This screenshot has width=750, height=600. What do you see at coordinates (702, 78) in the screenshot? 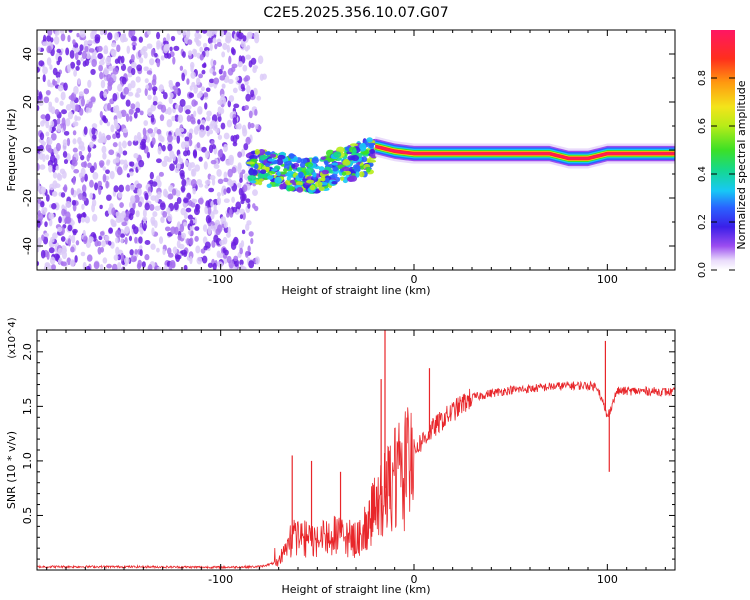
I see `colorbar-tick-label: 0.8` at bounding box center [702, 78].